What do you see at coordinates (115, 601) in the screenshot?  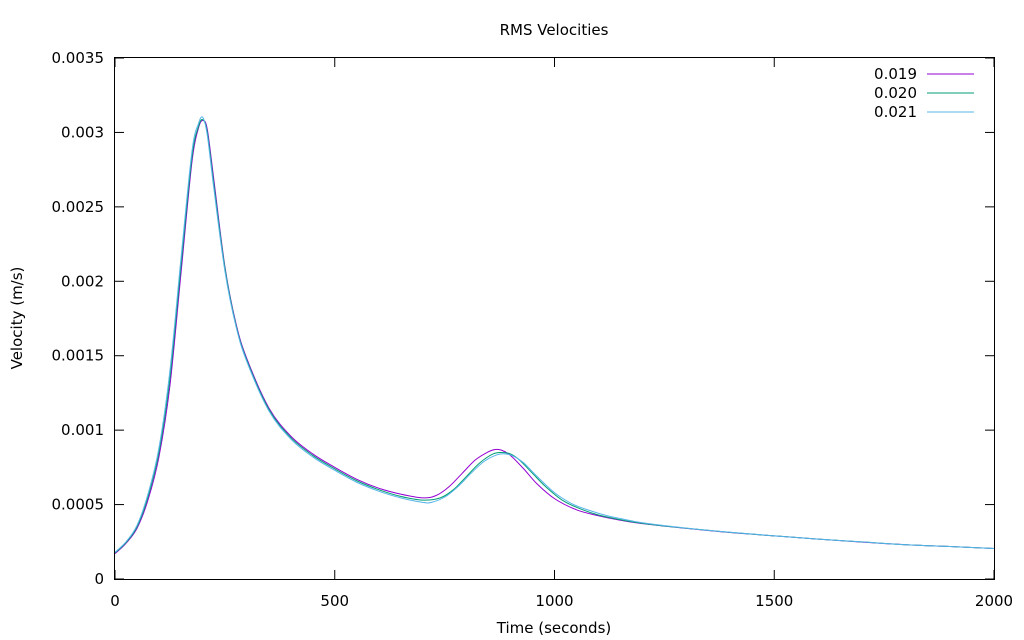 I see `x-tick-label: 0` at bounding box center [115, 601].